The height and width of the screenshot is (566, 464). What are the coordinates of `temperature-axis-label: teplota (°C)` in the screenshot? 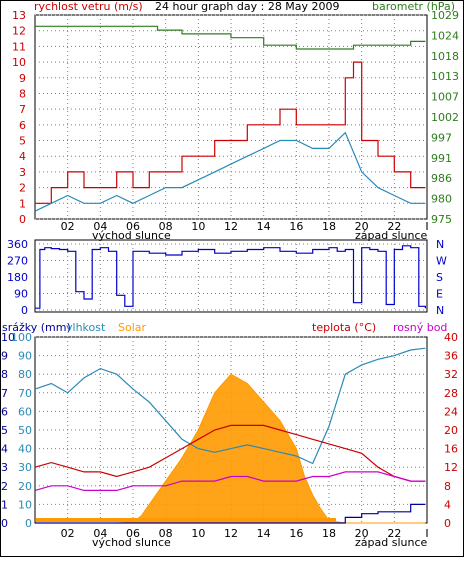 It's located at (344, 327).